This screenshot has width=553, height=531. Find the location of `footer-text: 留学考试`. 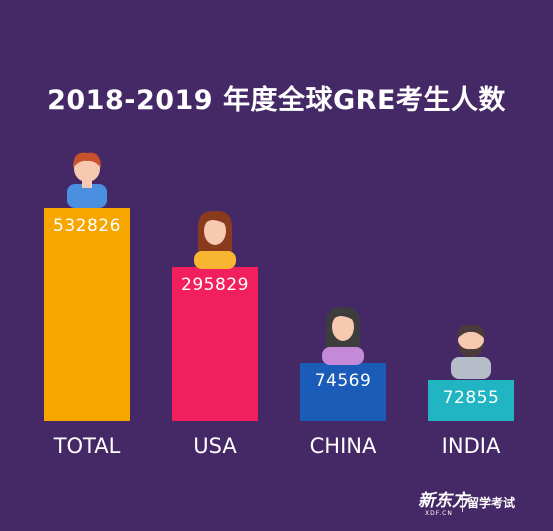

footer-text: 留学考试 is located at coordinates (491, 503).